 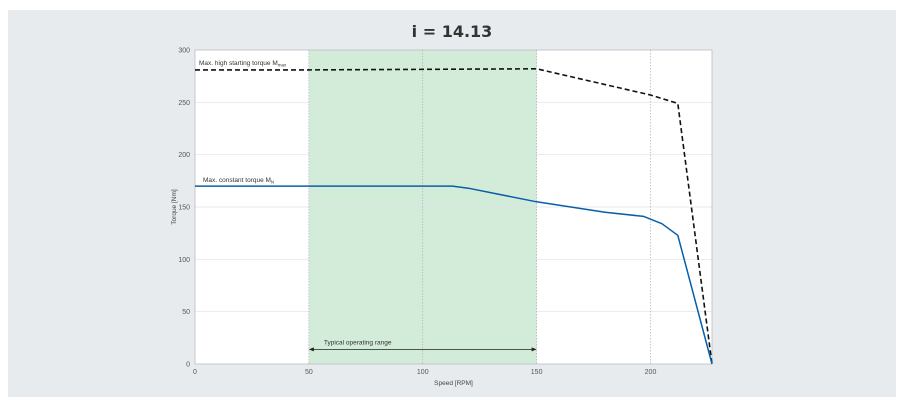 I want to click on y-axis-label: Torque [Nm], so click(x=174, y=207).